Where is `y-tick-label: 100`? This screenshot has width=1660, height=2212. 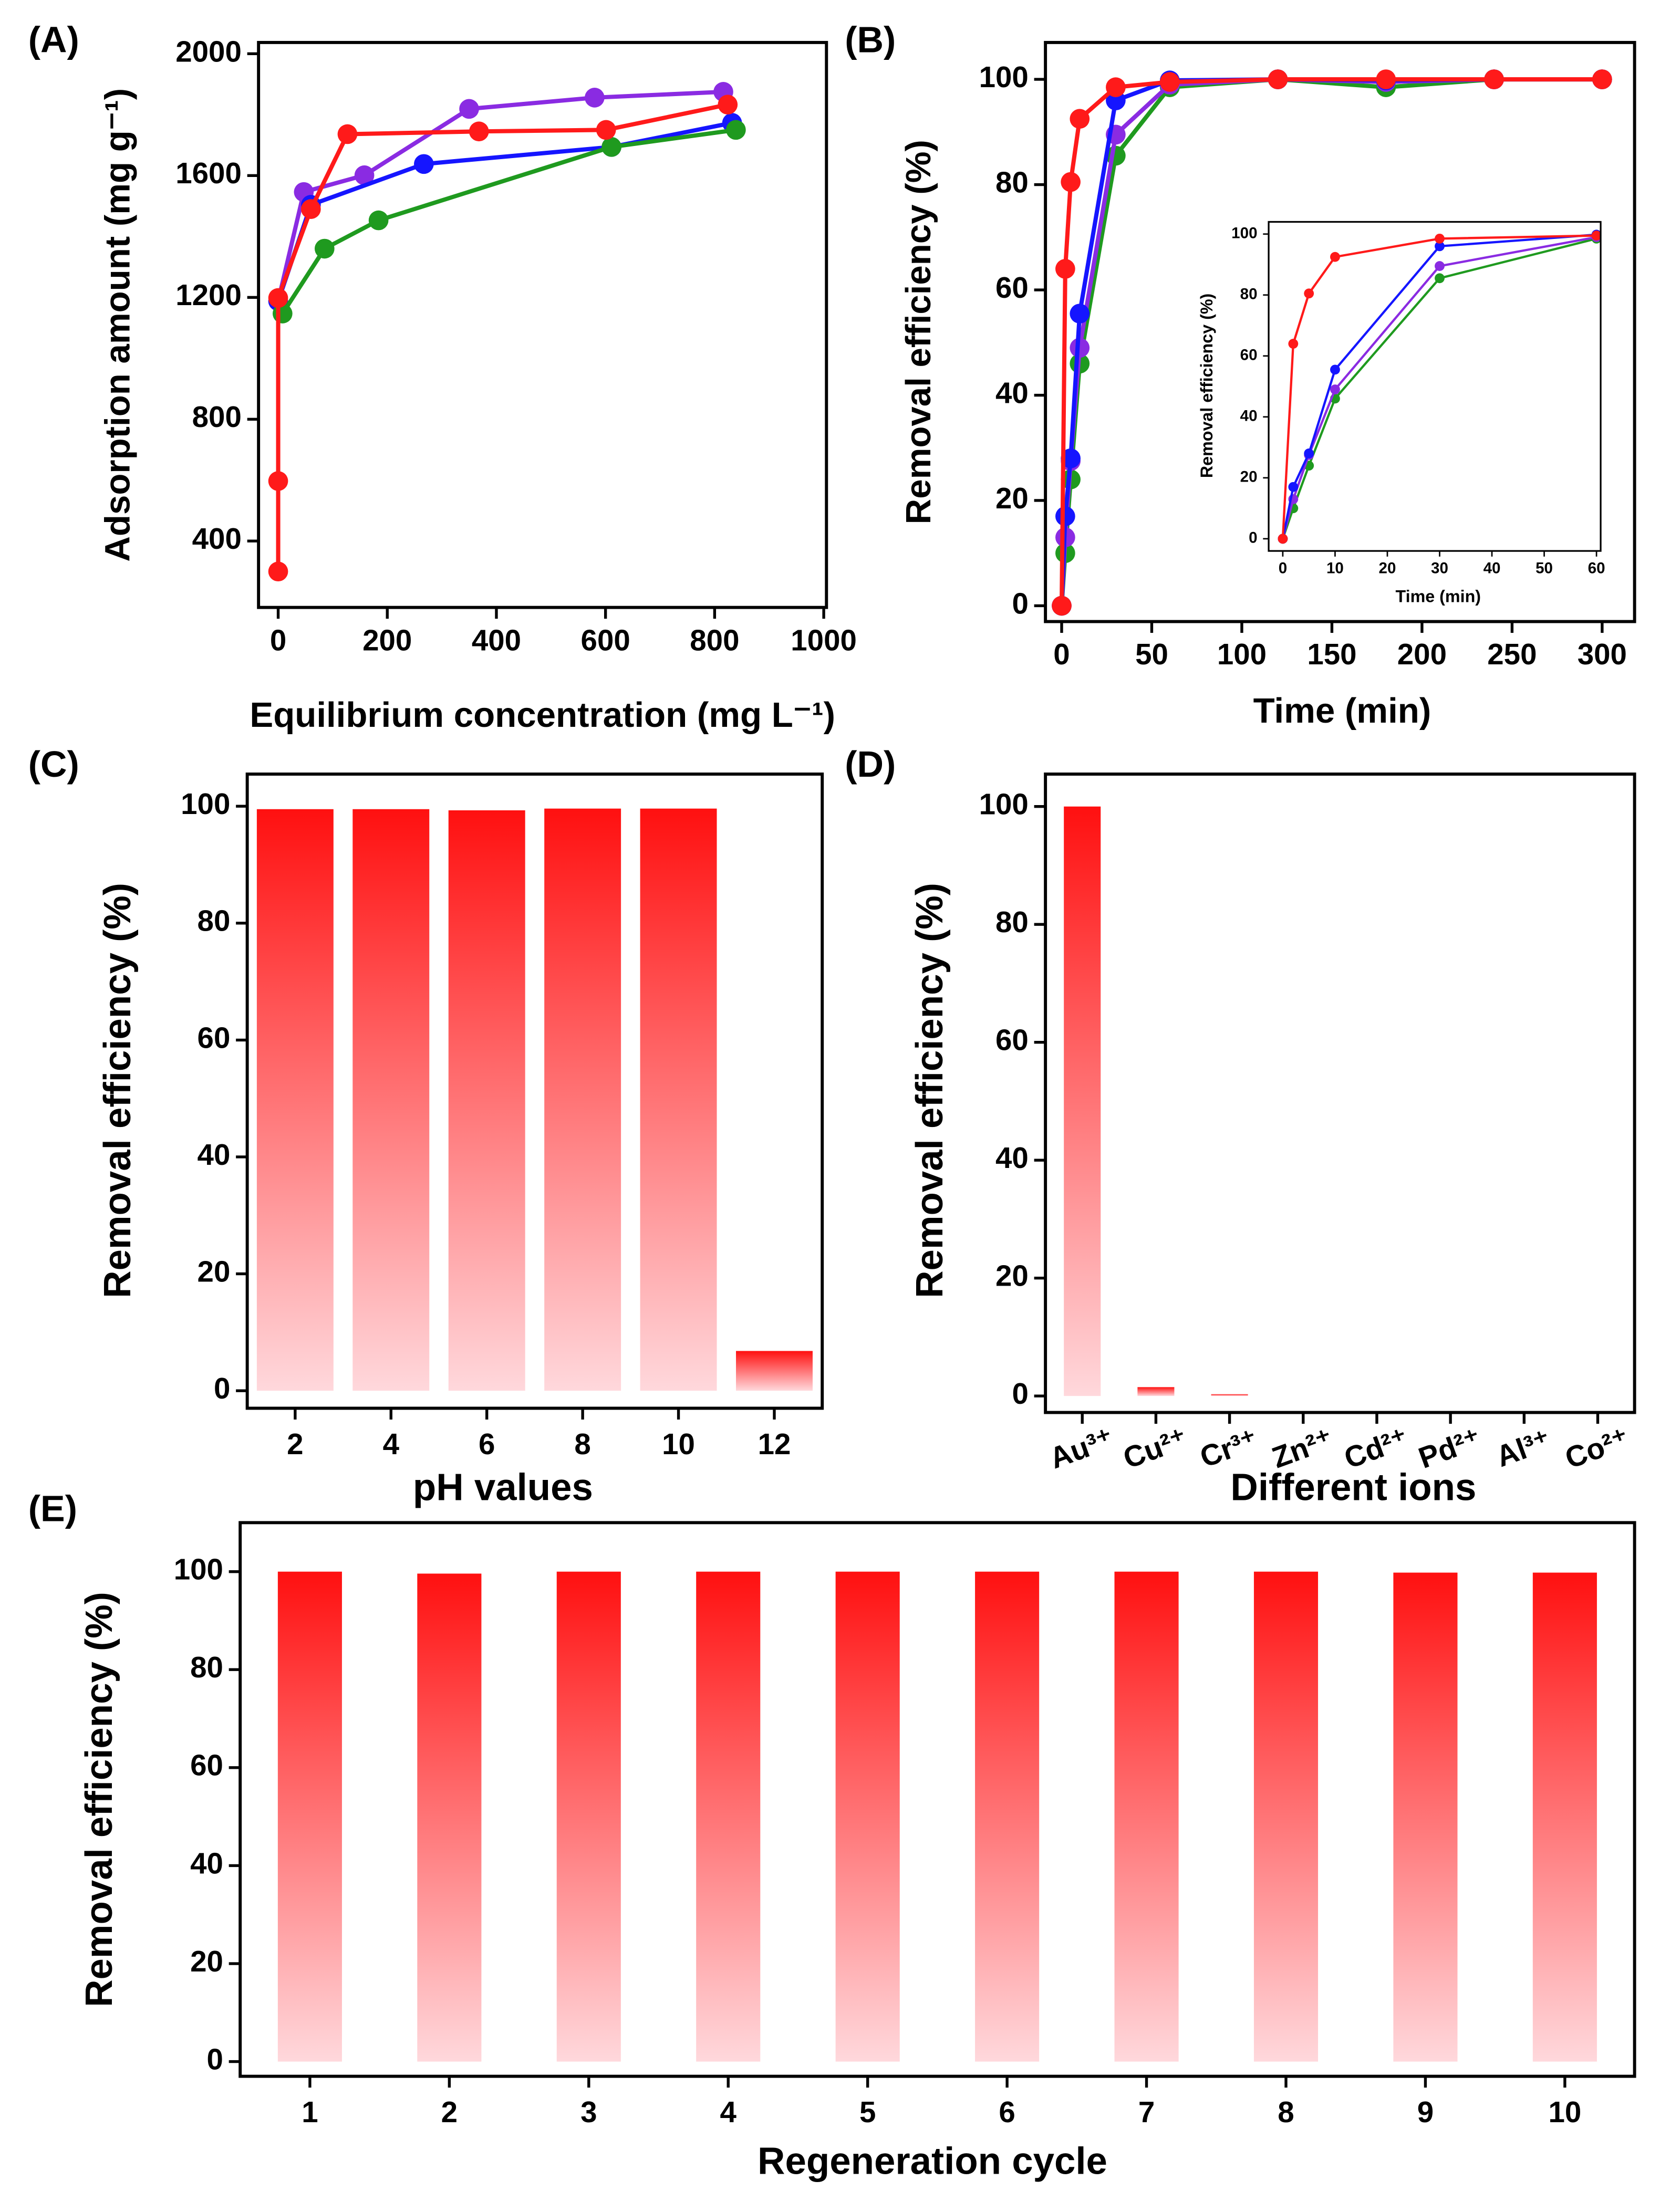
y-tick-label: 100 is located at coordinates (1004, 76).